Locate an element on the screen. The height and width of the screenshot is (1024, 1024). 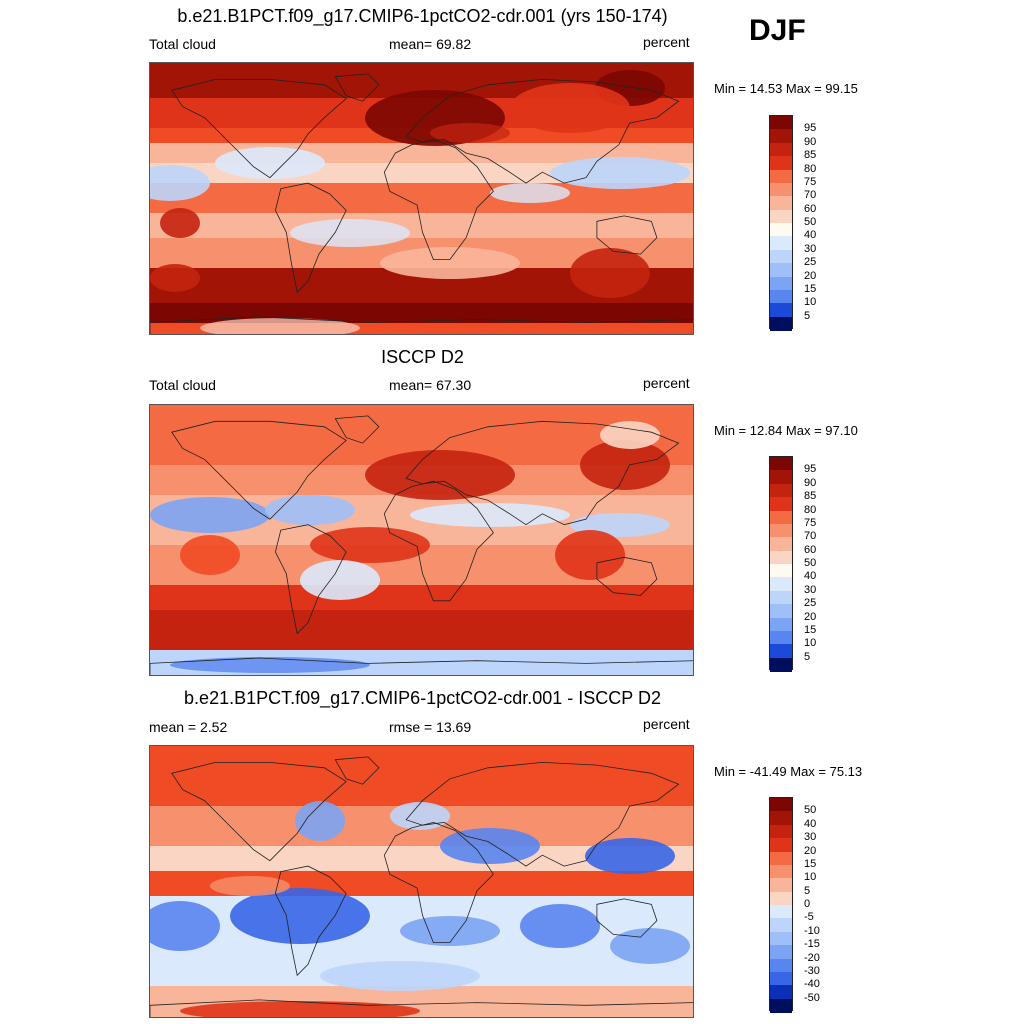
colorbar-tick-label: -50 is located at coordinates (812, 997).